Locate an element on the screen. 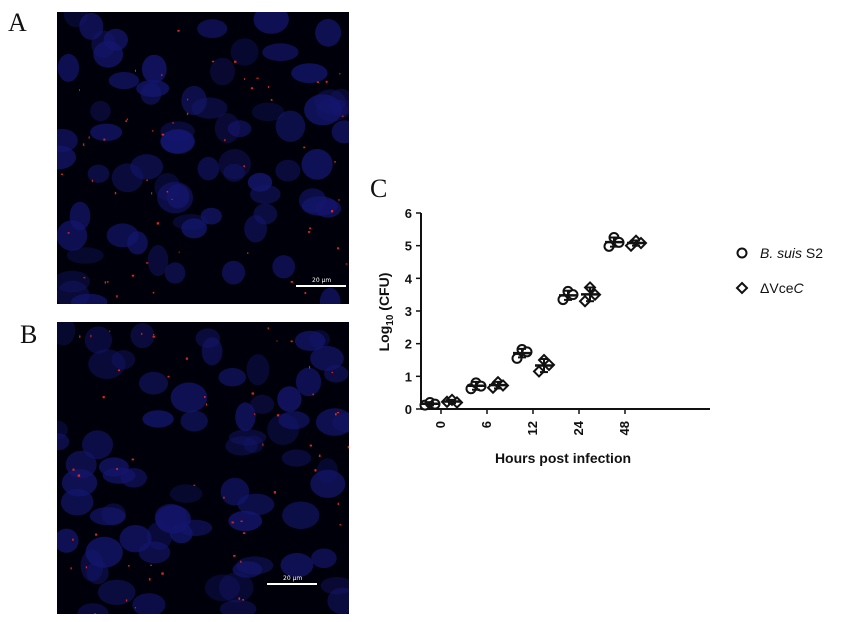  legend-label-plain: ΔVce is located at coordinates (777, 288).